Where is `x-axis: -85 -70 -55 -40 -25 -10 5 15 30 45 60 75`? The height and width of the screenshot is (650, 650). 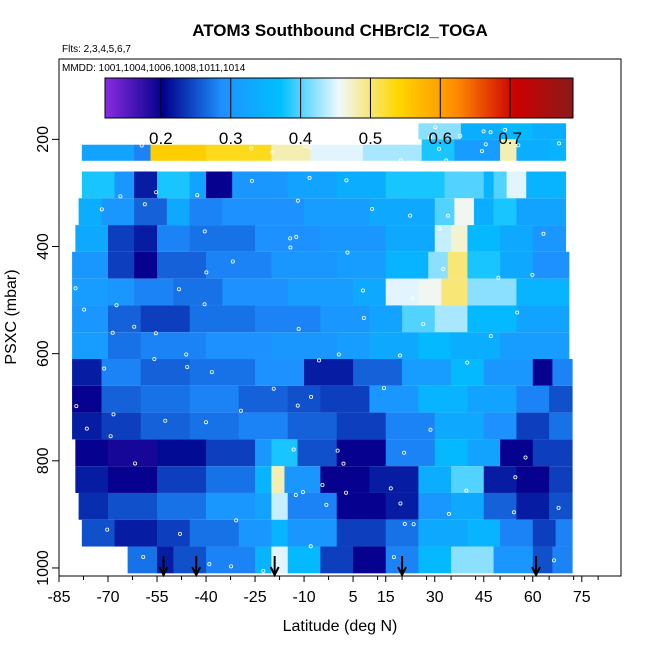 x-axis: -85 -70 -55 -40 -25 -10 5 15 30 45 60 75 is located at coordinates (323, 591).